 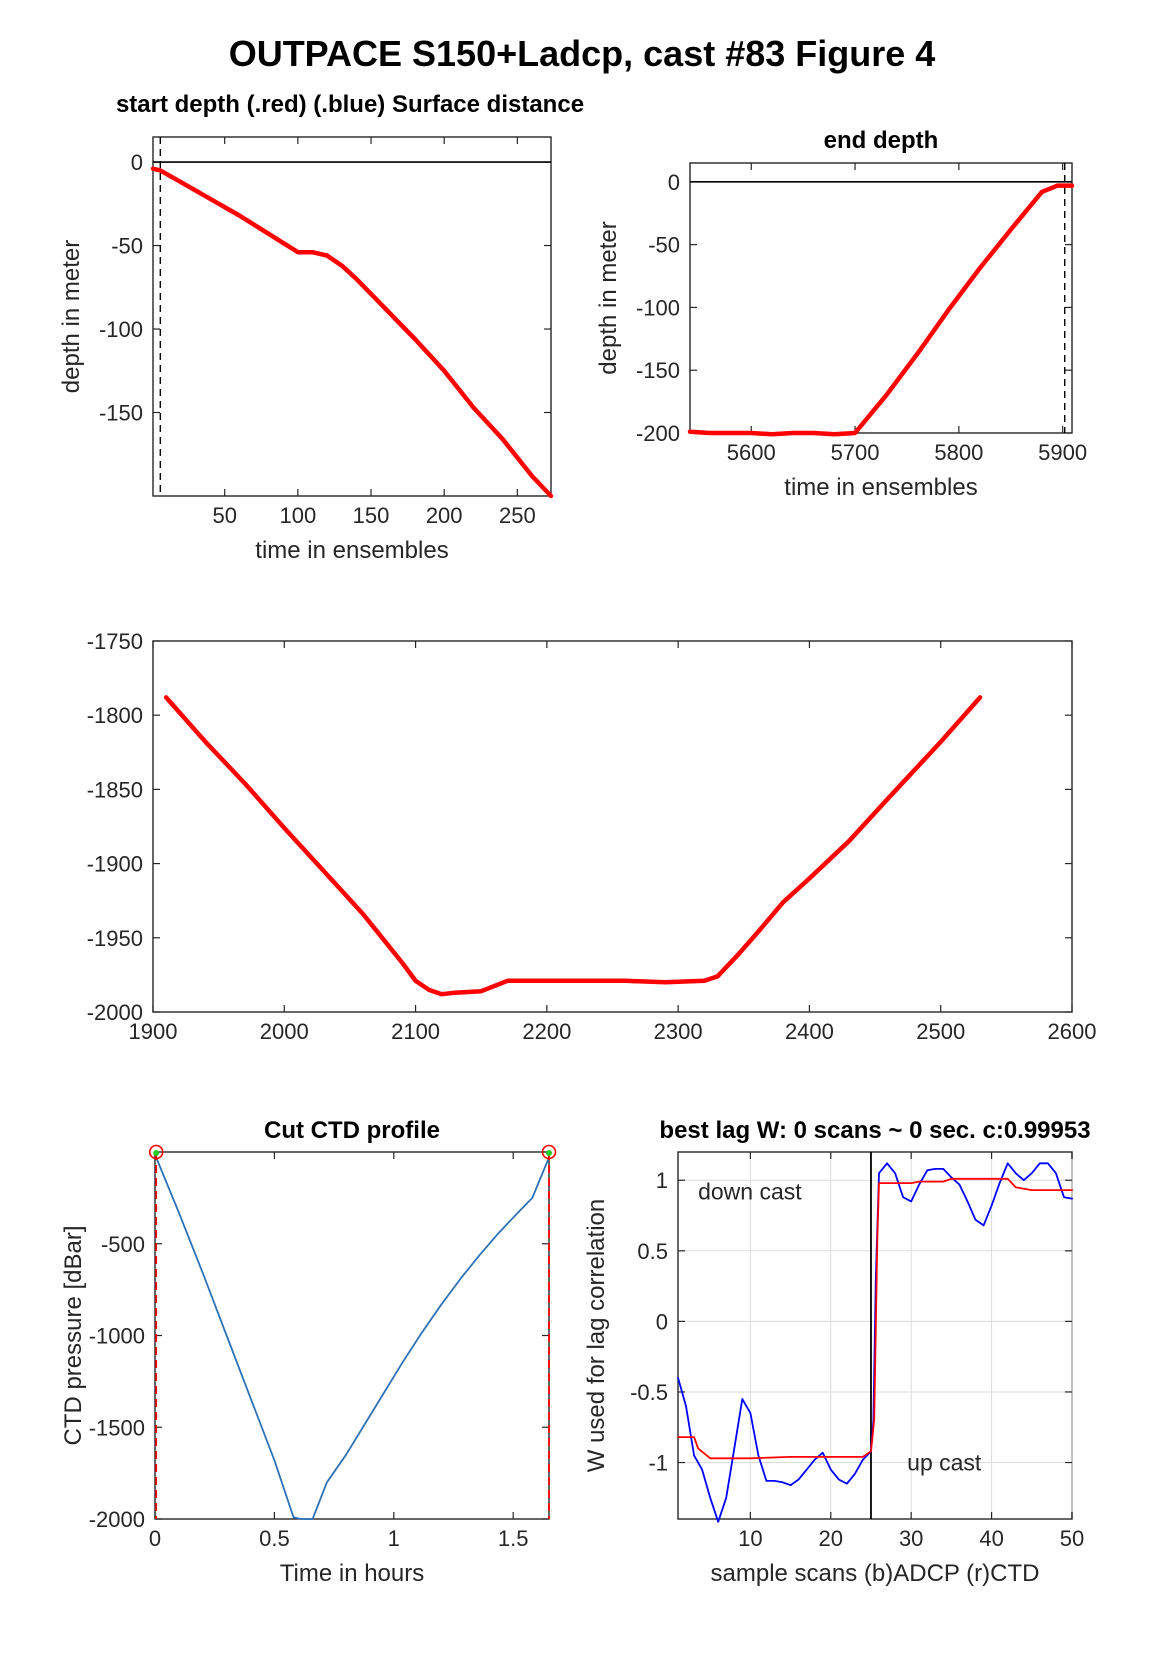 I want to click on x-tick-label: 1900, so click(x=153, y=1031).